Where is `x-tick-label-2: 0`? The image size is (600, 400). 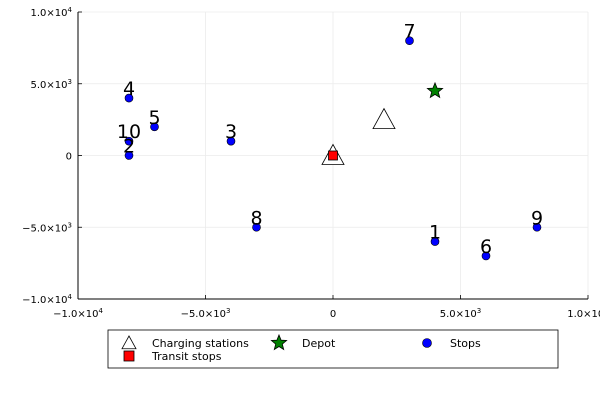
x-tick-label-2: 0 is located at coordinates (333, 314).